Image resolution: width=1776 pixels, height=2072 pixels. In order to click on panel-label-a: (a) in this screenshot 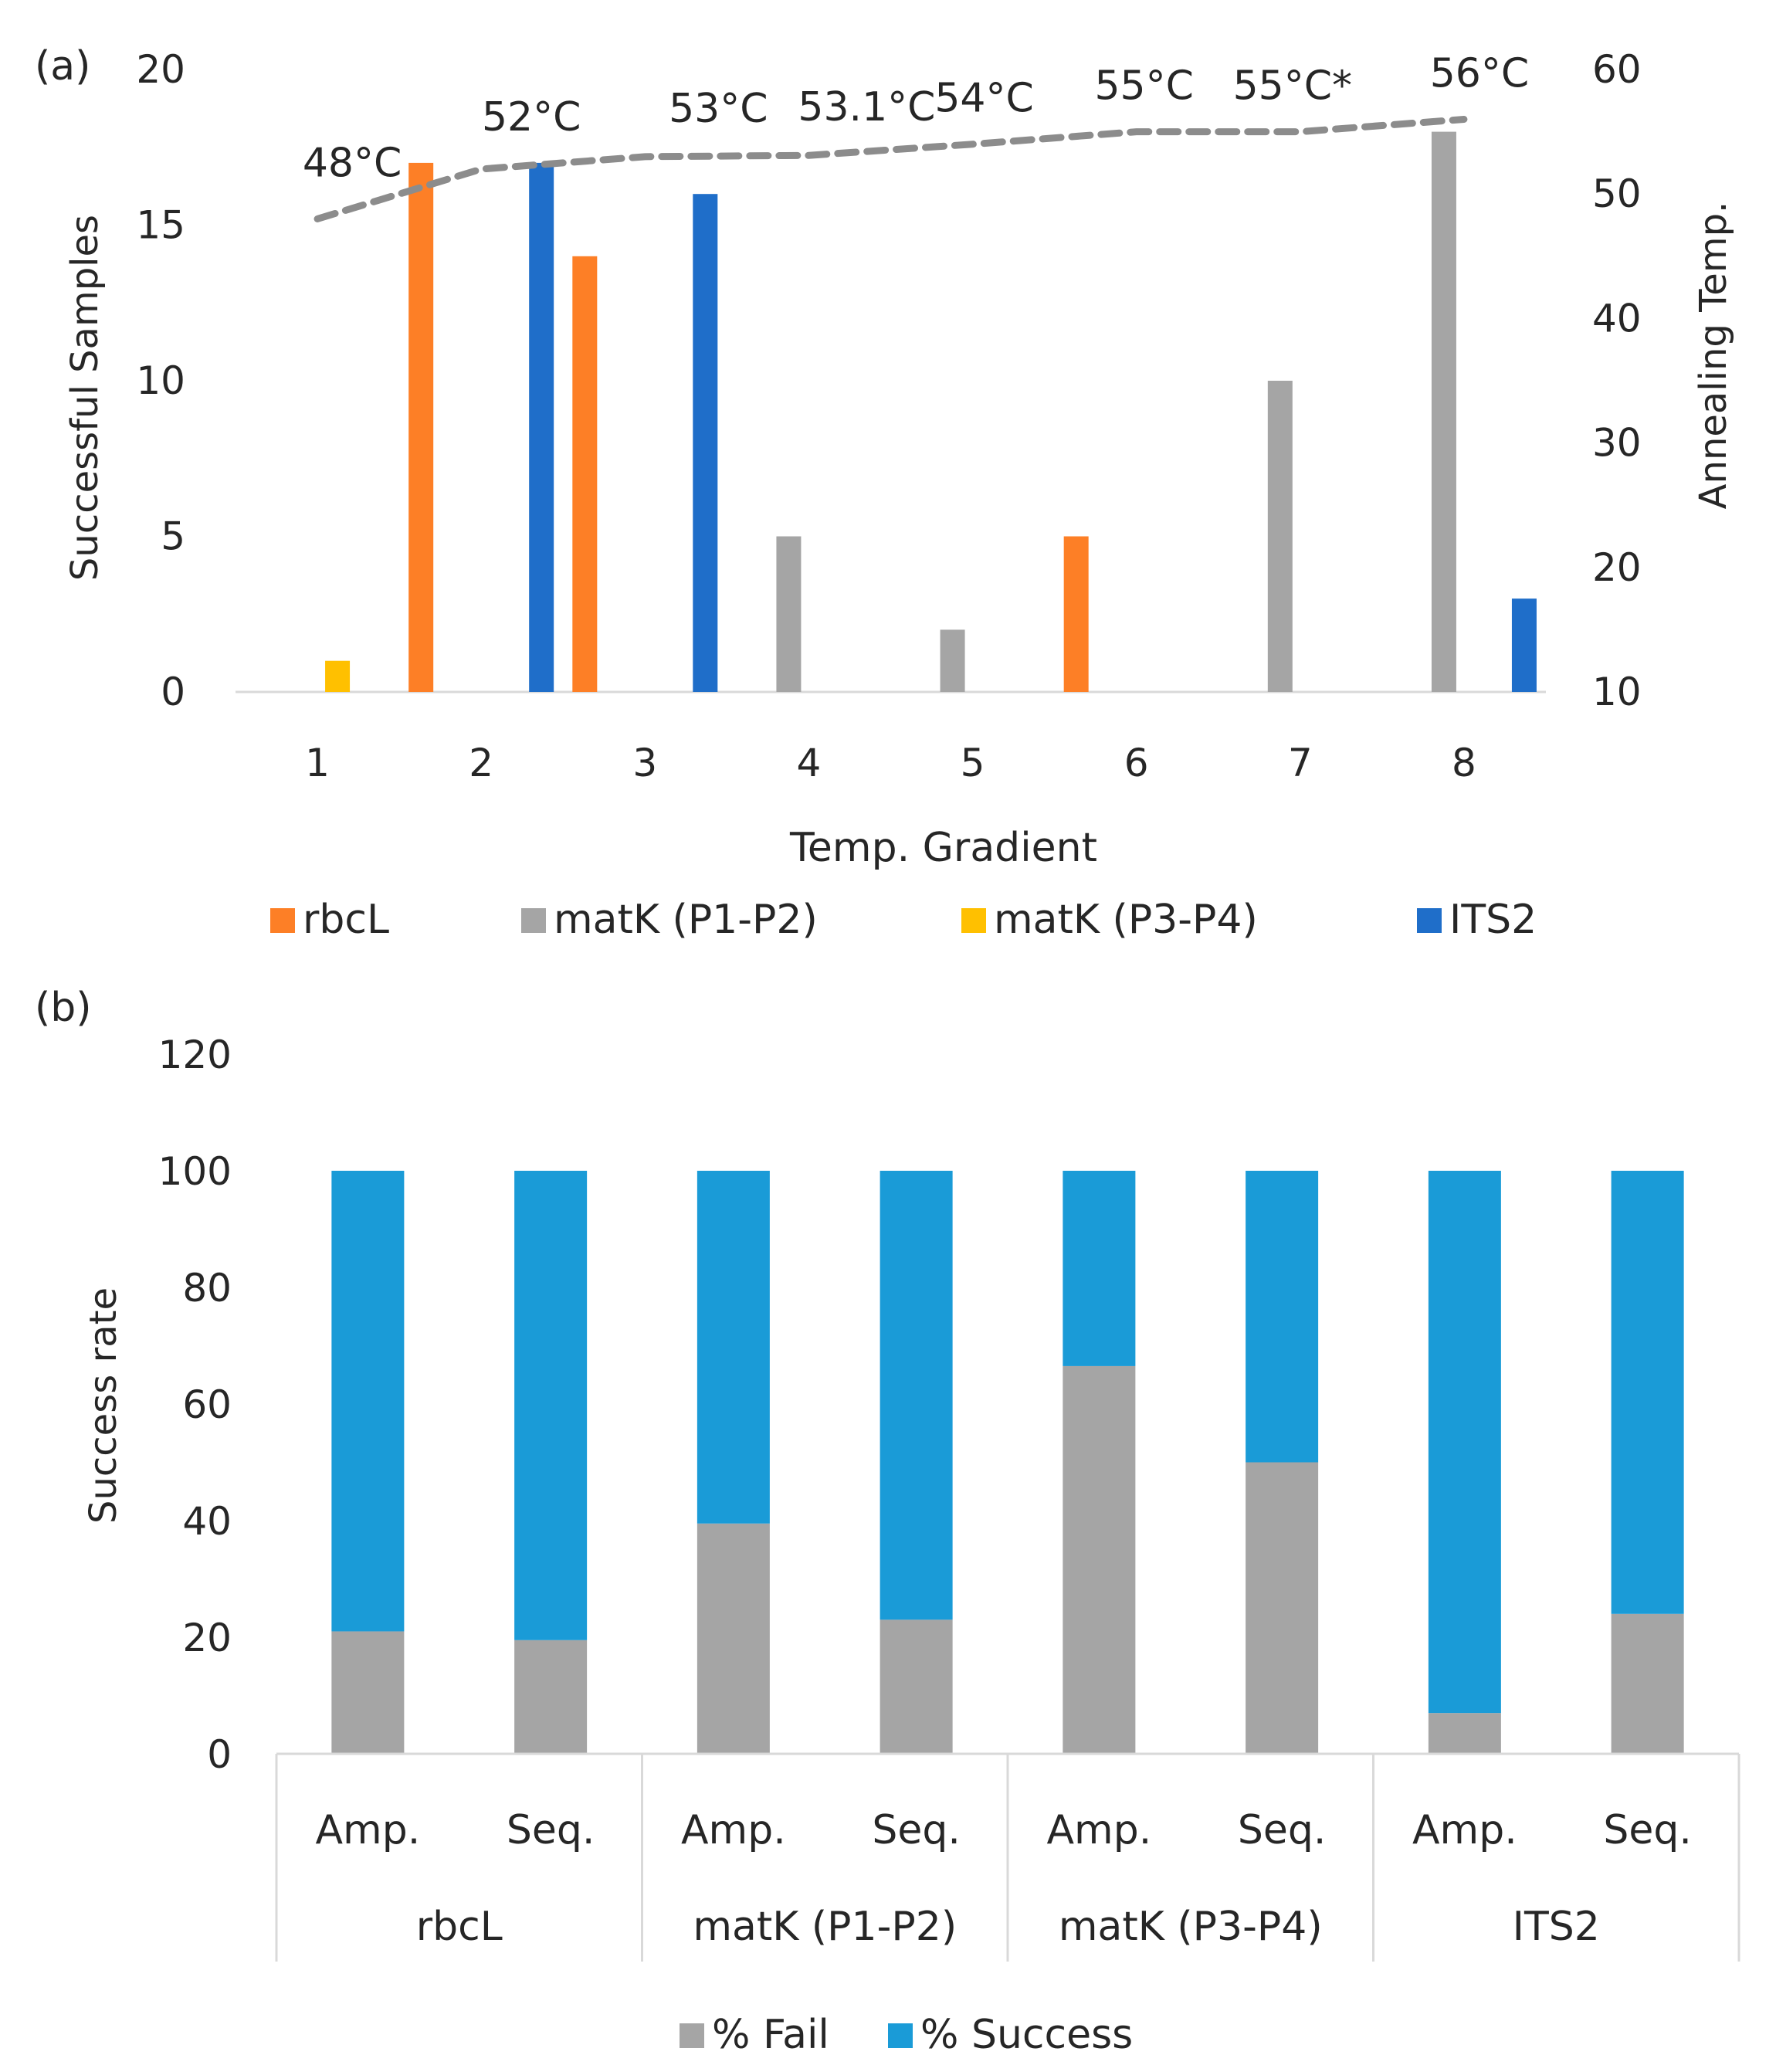, I will do `click(62, 66)`.